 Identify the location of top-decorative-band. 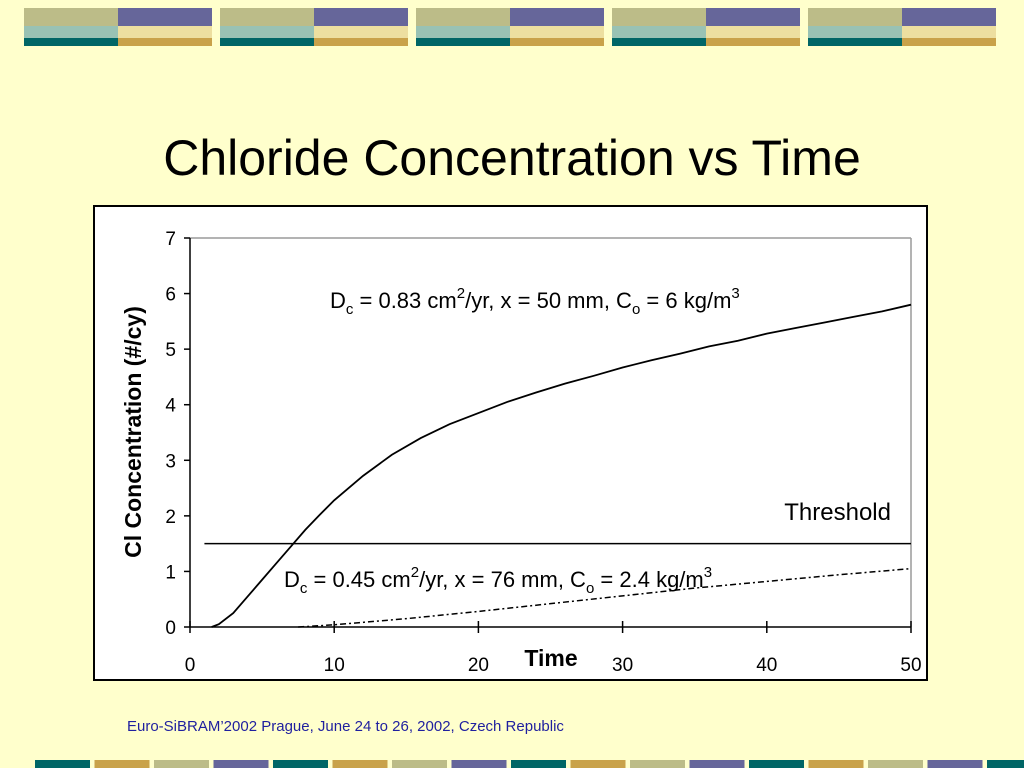
(510, 27).